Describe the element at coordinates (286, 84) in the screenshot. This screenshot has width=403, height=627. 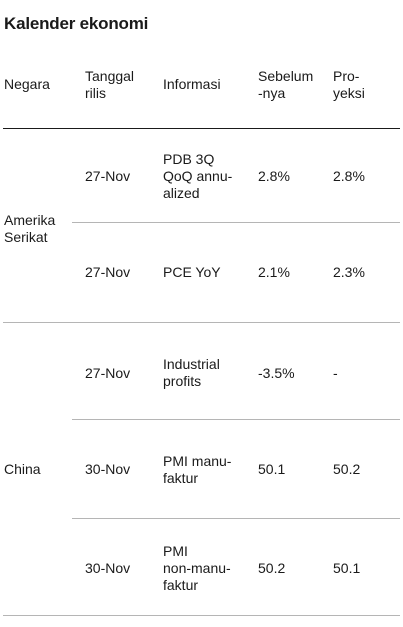
I see `header-sebelumnya: Sebelum -nya` at that location.